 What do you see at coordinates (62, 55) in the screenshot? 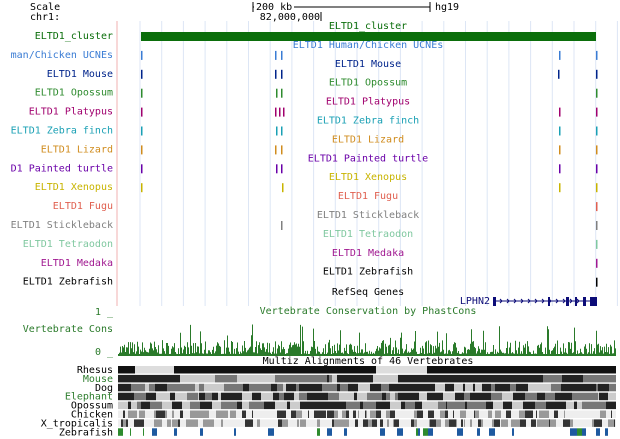
I see `track-label: man/Chicken UCNEs` at bounding box center [62, 55].